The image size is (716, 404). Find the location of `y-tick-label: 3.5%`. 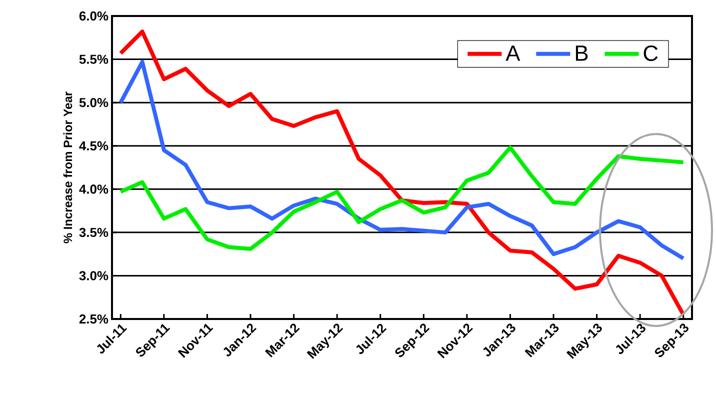

y-tick-label: 3.5% is located at coordinates (93, 233).